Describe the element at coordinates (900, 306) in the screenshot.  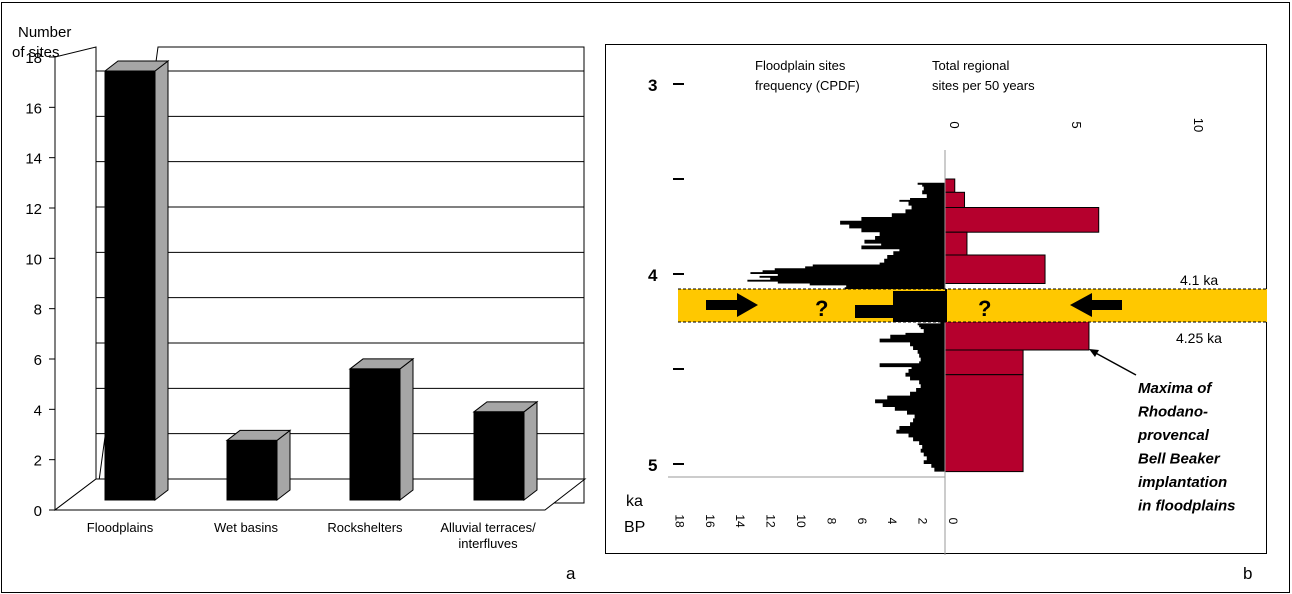
I see `cpdf-in-band` at that location.